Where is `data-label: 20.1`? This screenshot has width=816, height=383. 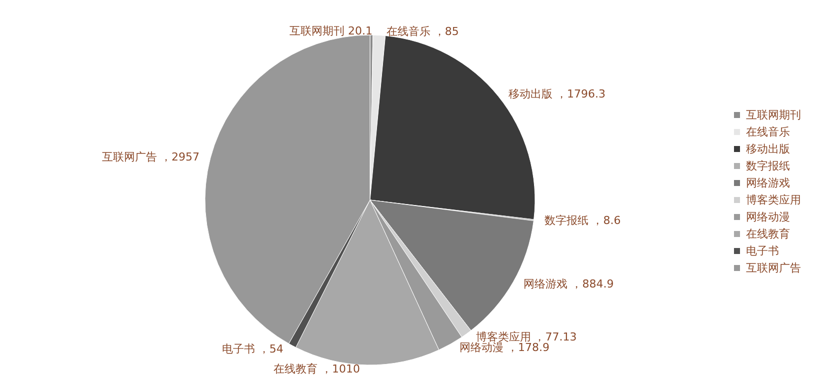
data-label: 20.1 is located at coordinates (360, 31).